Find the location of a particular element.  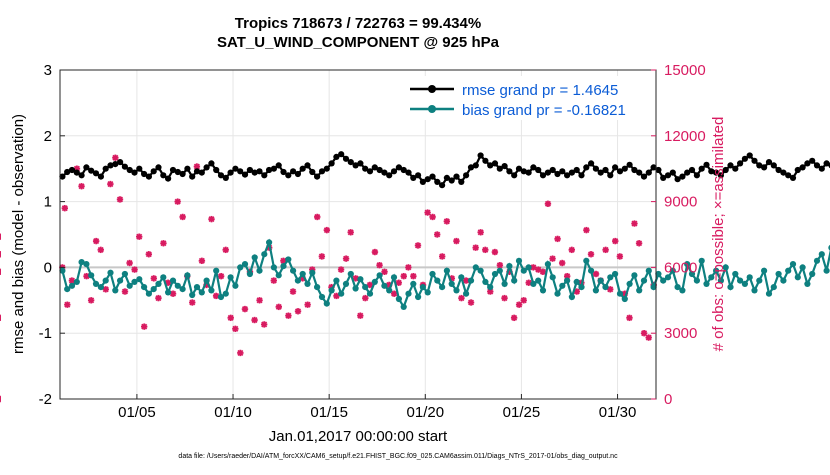

y-tick-label: 0 is located at coordinates (48, 267).